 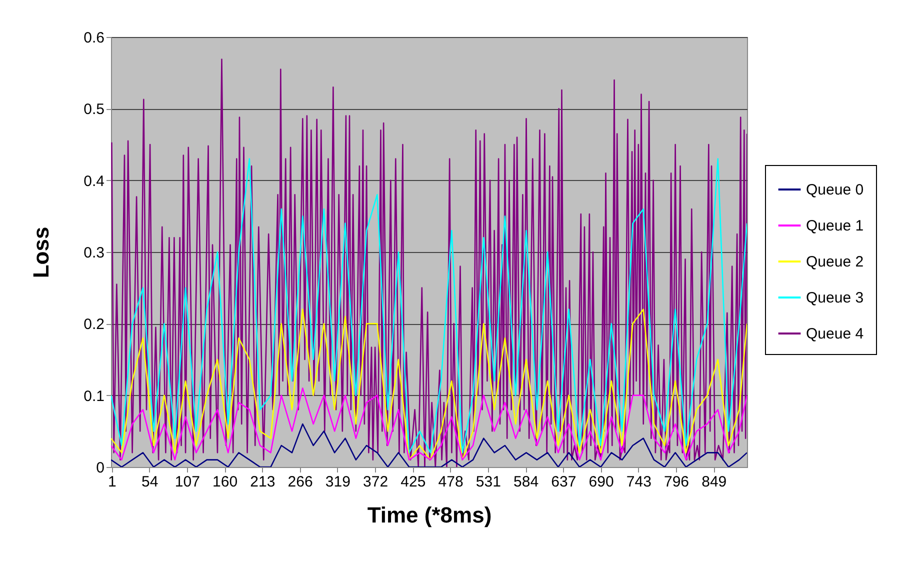 I want to click on y-tick-label: 0.3, so click(x=94, y=253).